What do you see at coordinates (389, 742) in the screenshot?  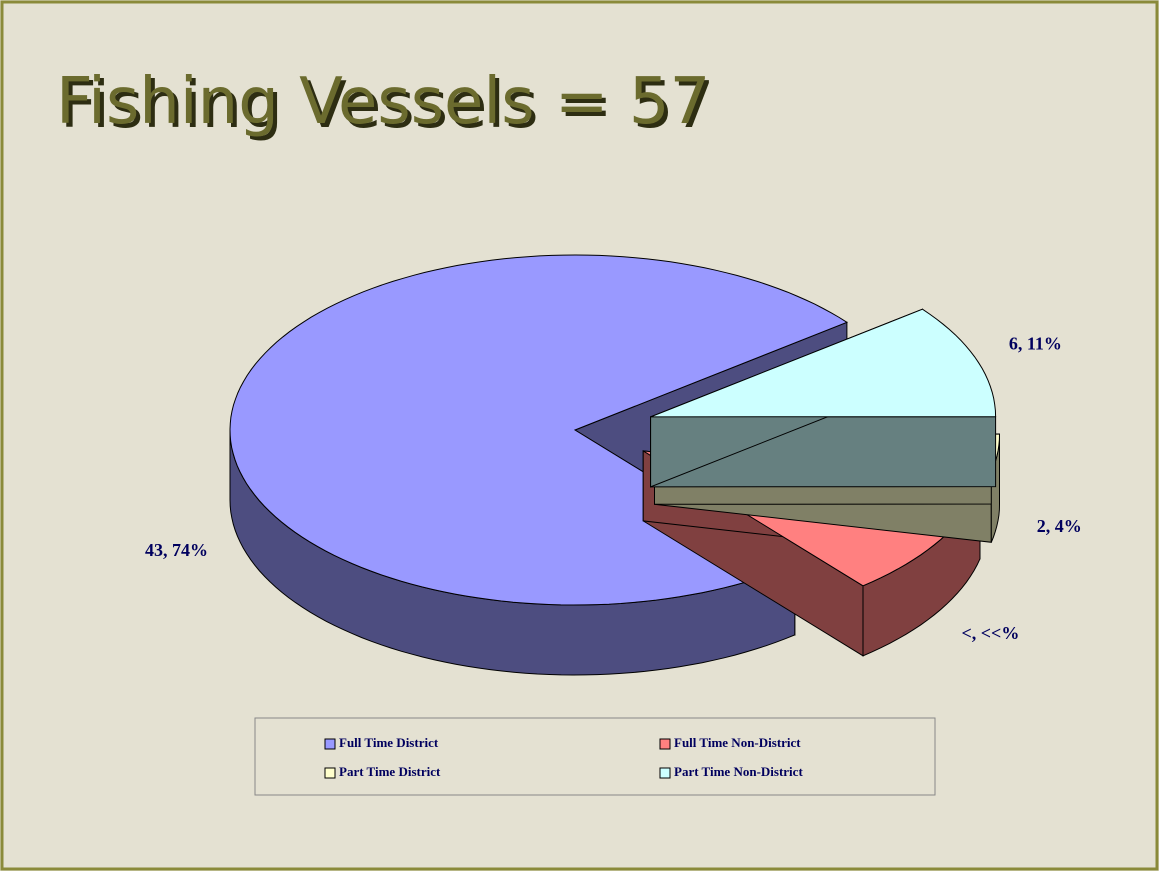 I see `legend-label: Full Time District` at bounding box center [389, 742].